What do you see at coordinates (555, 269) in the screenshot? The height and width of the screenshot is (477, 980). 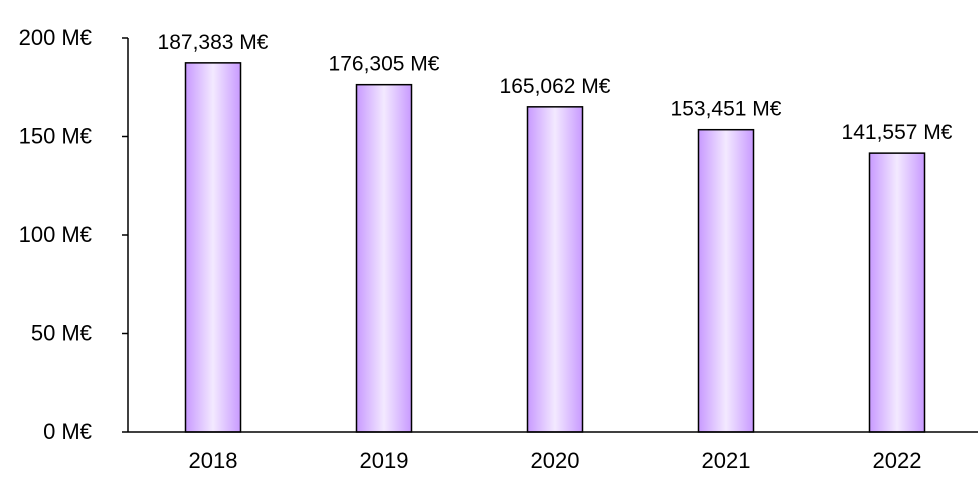 I see `bar-2020` at bounding box center [555, 269].